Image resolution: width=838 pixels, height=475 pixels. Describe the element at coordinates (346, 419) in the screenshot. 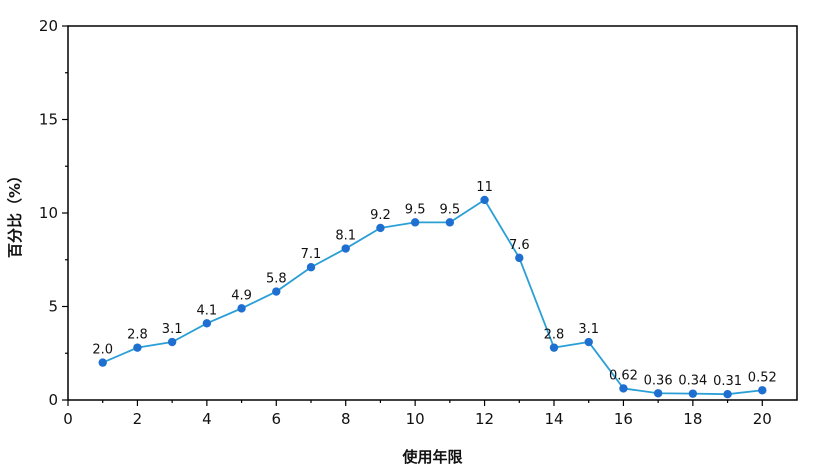

I see `x-tick-label: 8` at that location.